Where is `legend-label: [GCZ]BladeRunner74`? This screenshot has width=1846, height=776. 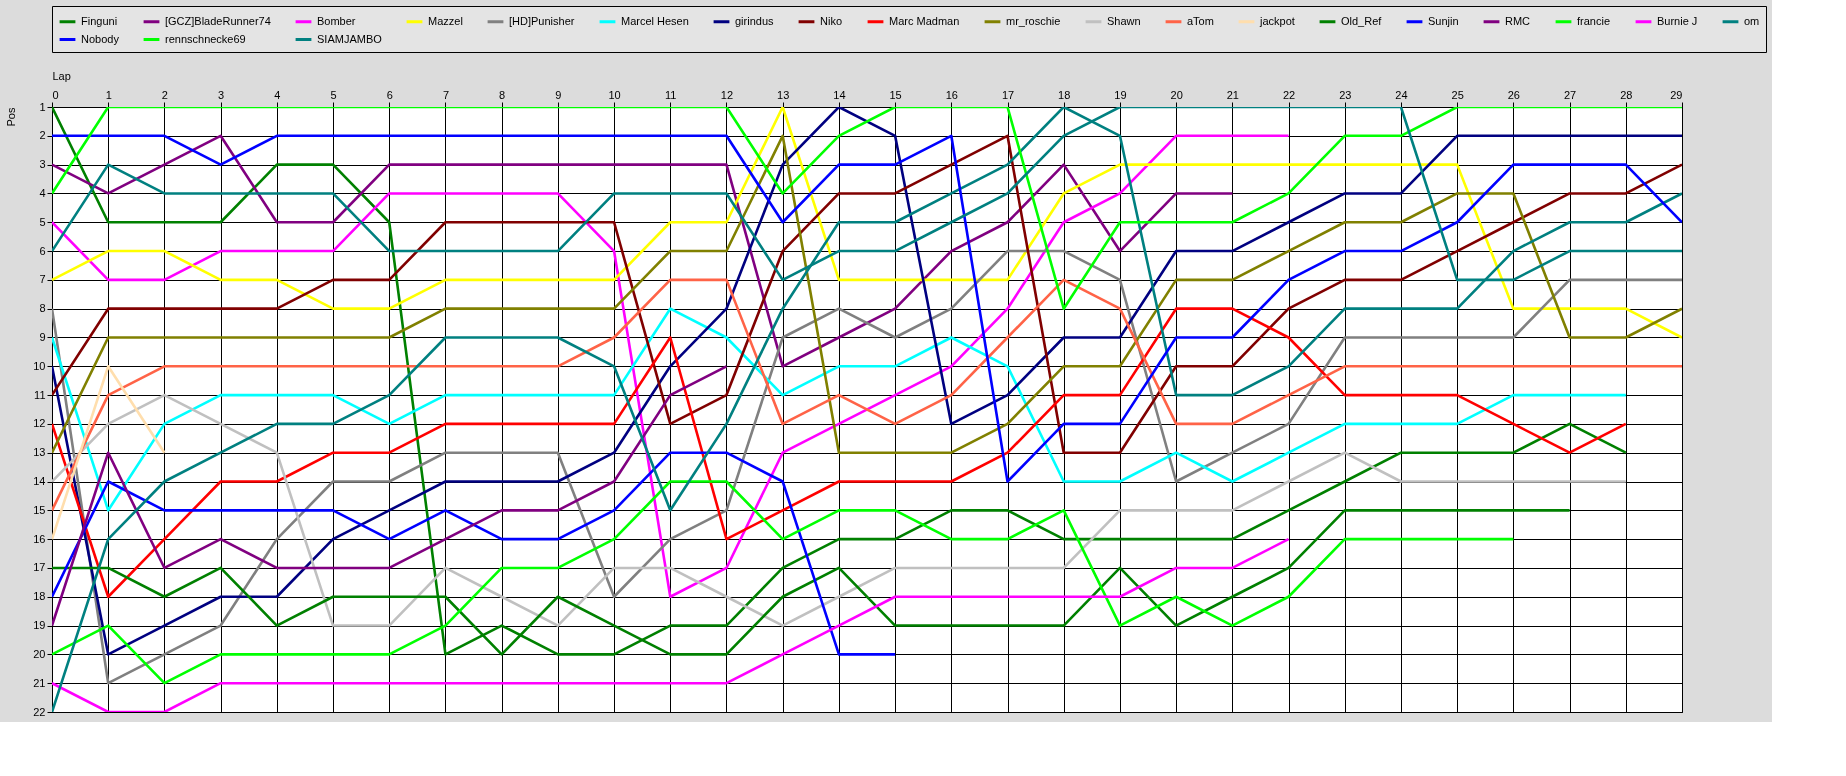 legend-label: [GCZ]BladeRunner74 is located at coordinates (218, 20).